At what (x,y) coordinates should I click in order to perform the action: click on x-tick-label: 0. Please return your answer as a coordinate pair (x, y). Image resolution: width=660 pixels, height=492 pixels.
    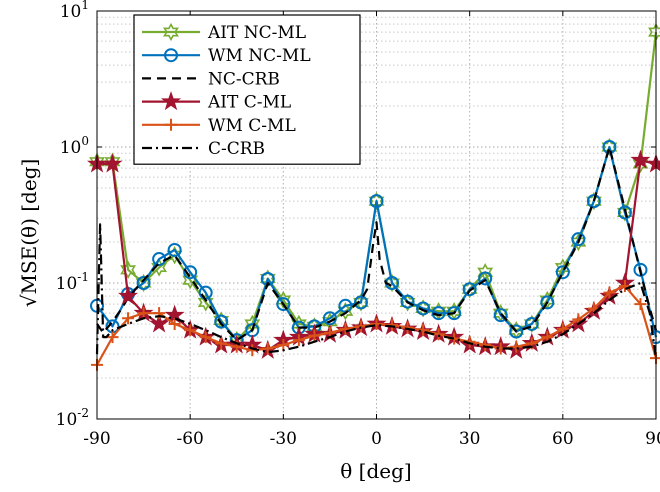
    Looking at the image, I should click on (376, 439).